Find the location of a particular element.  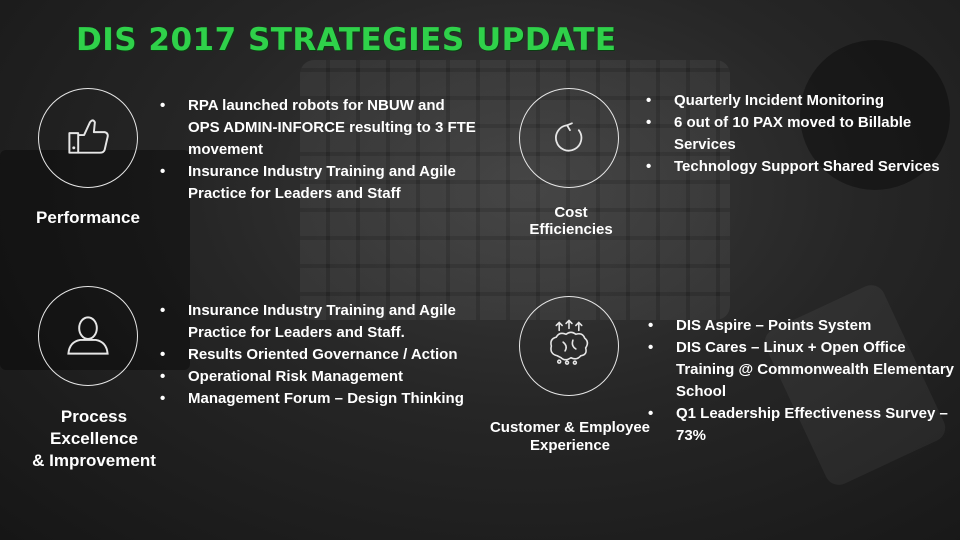

process-excellence-circle is located at coordinates (88, 336).